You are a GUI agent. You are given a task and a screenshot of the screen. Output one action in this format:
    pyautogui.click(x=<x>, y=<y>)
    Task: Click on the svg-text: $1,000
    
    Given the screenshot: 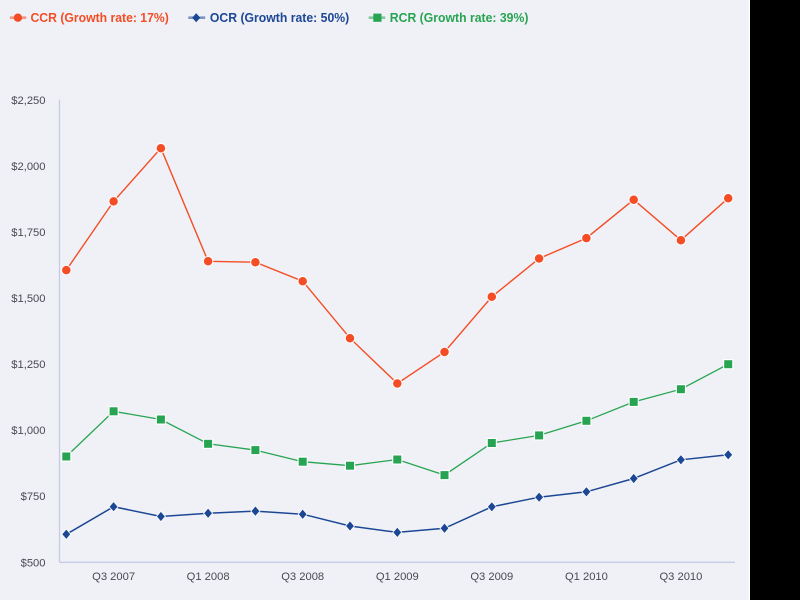 What is the action you would take?
    pyautogui.click(x=28, y=431)
    